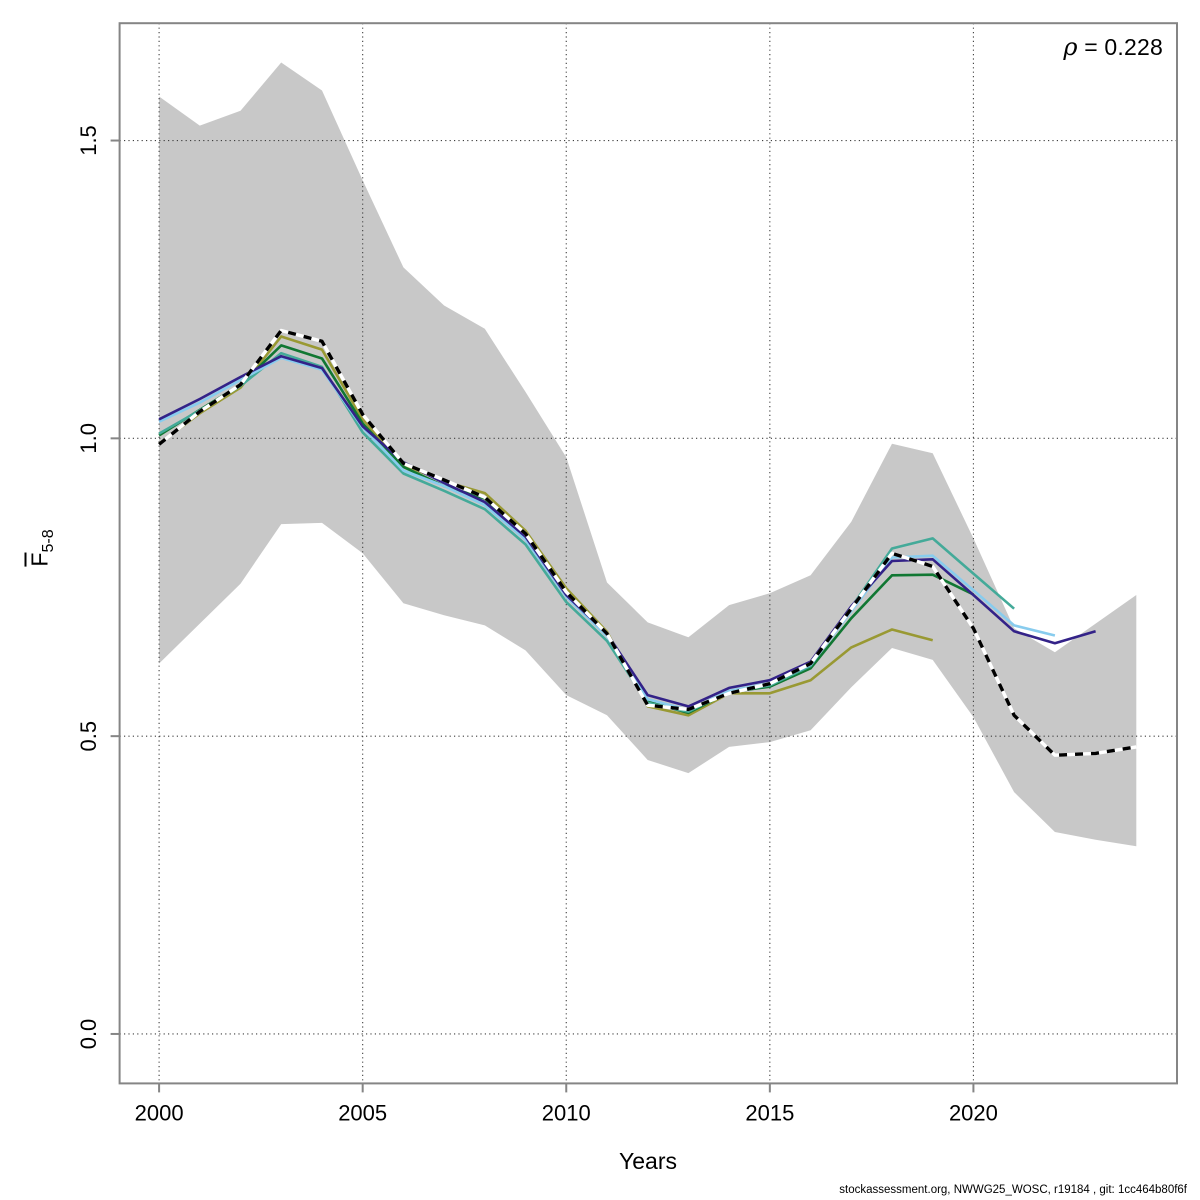 This screenshot has height=1200, width=1200. I want to click on rho-annotation: ρ = 0.228, so click(1113, 47).